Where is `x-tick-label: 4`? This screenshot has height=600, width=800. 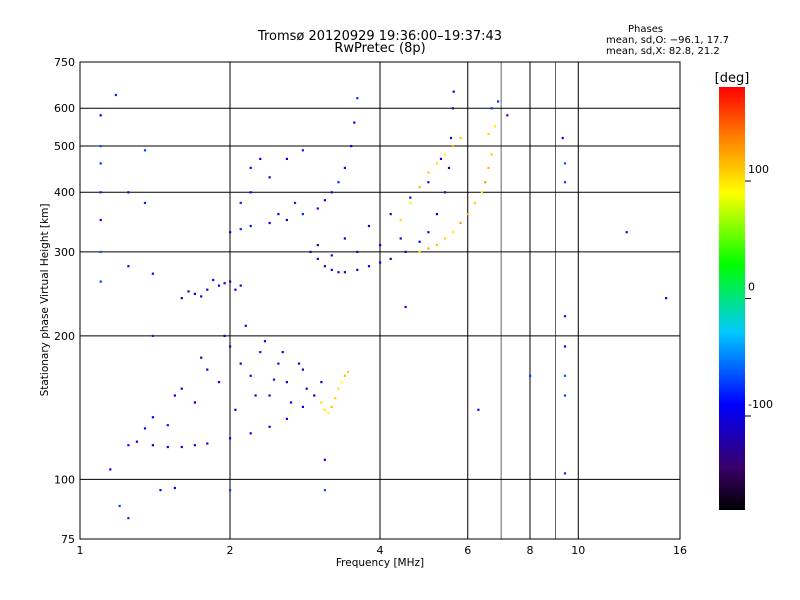
x-tick-label: 4 is located at coordinates (380, 550).